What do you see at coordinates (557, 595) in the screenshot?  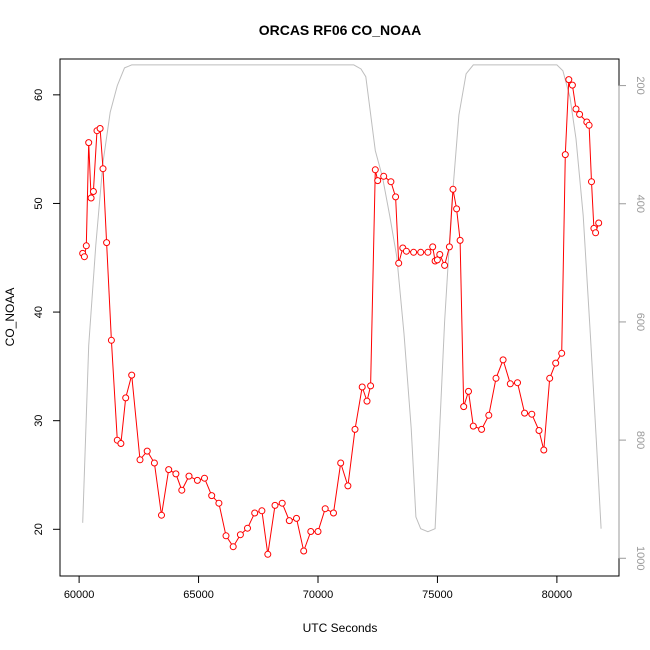 I see `x-tick-label: 80000` at bounding box center [557, 595].